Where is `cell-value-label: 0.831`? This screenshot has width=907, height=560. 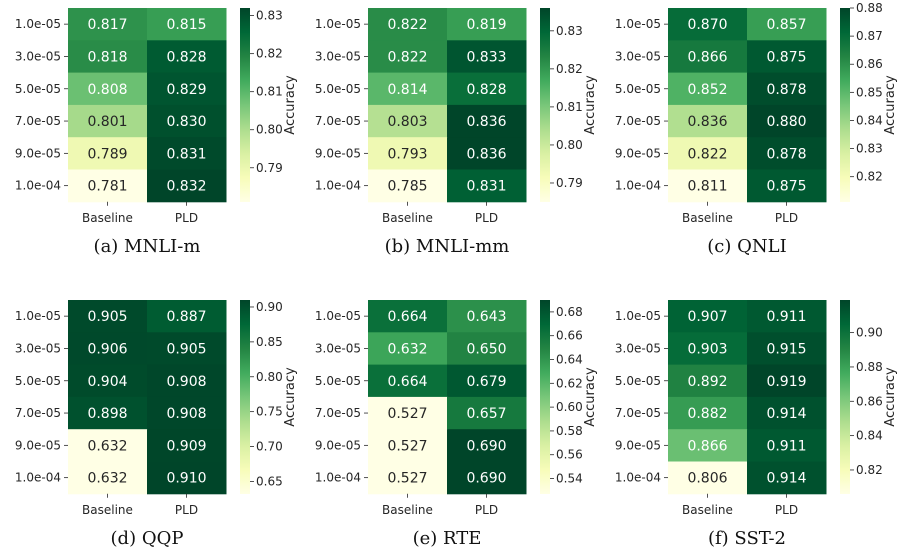 cell-value-label: 0.831 is located at coordinates (486, 187).